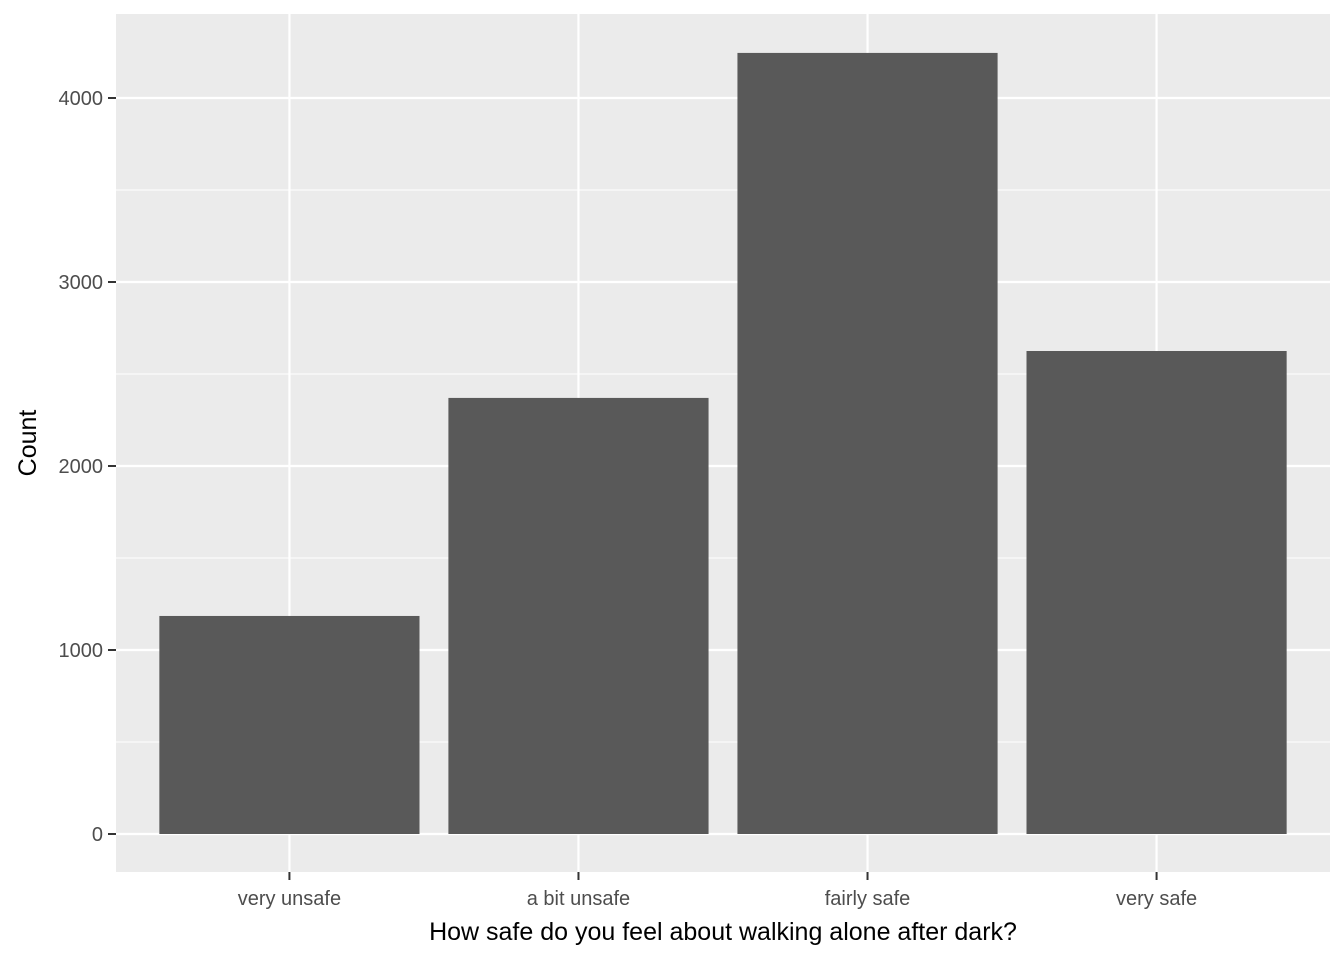 The image size is (1344, 960). Describe the element at coordinates (289, 724) in the screenshot. I see `bar-very-unsafe` at that location.